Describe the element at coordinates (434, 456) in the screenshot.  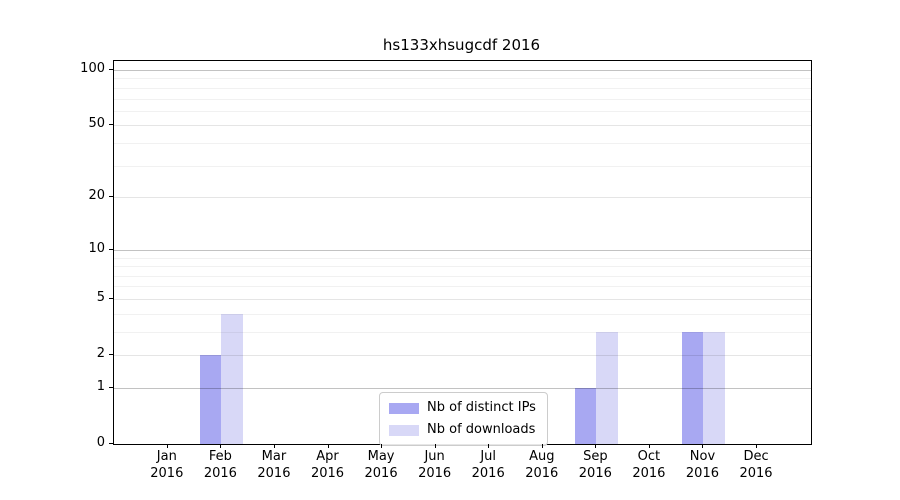
I see `x-tick-label-month: Jun` at that location.